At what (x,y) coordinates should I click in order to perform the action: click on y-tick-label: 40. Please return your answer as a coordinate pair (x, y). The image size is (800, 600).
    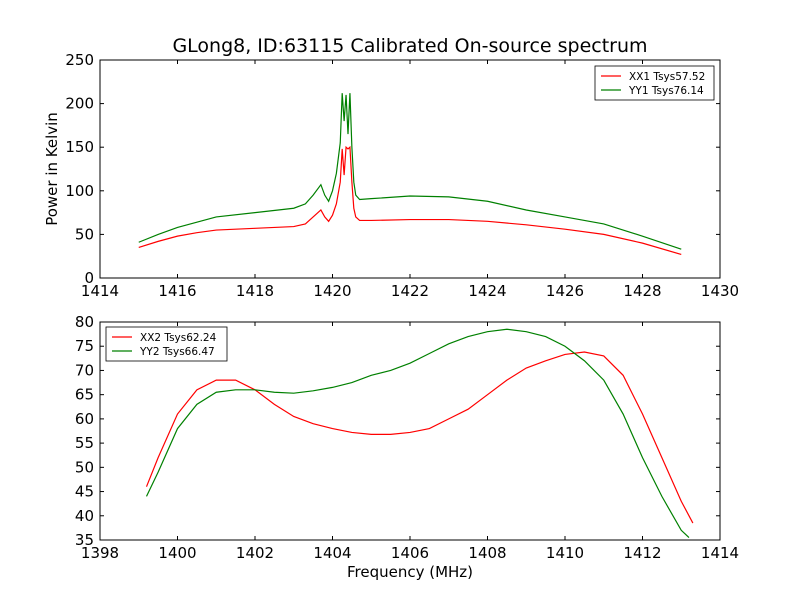
    Looking at the image, I should click on (84, 516).